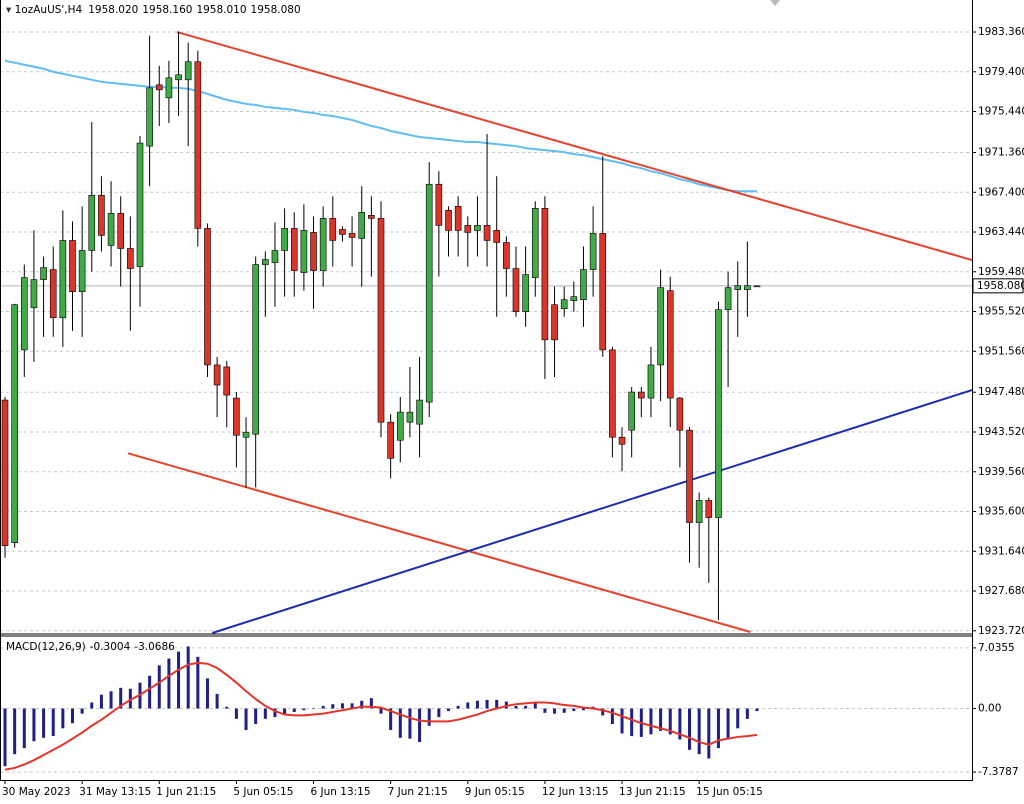  I want to click on y-tick-label: 1923.720, so click(1001, 631).